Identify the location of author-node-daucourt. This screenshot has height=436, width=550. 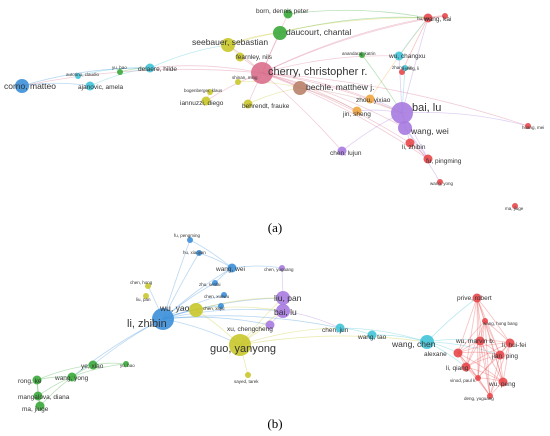
(280, 33).